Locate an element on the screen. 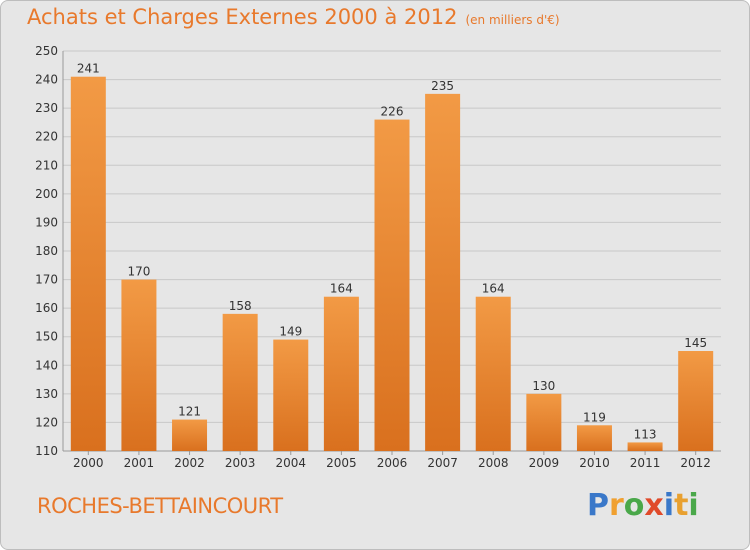  y-tick-label: 160 is located at coordinates (46, 308).